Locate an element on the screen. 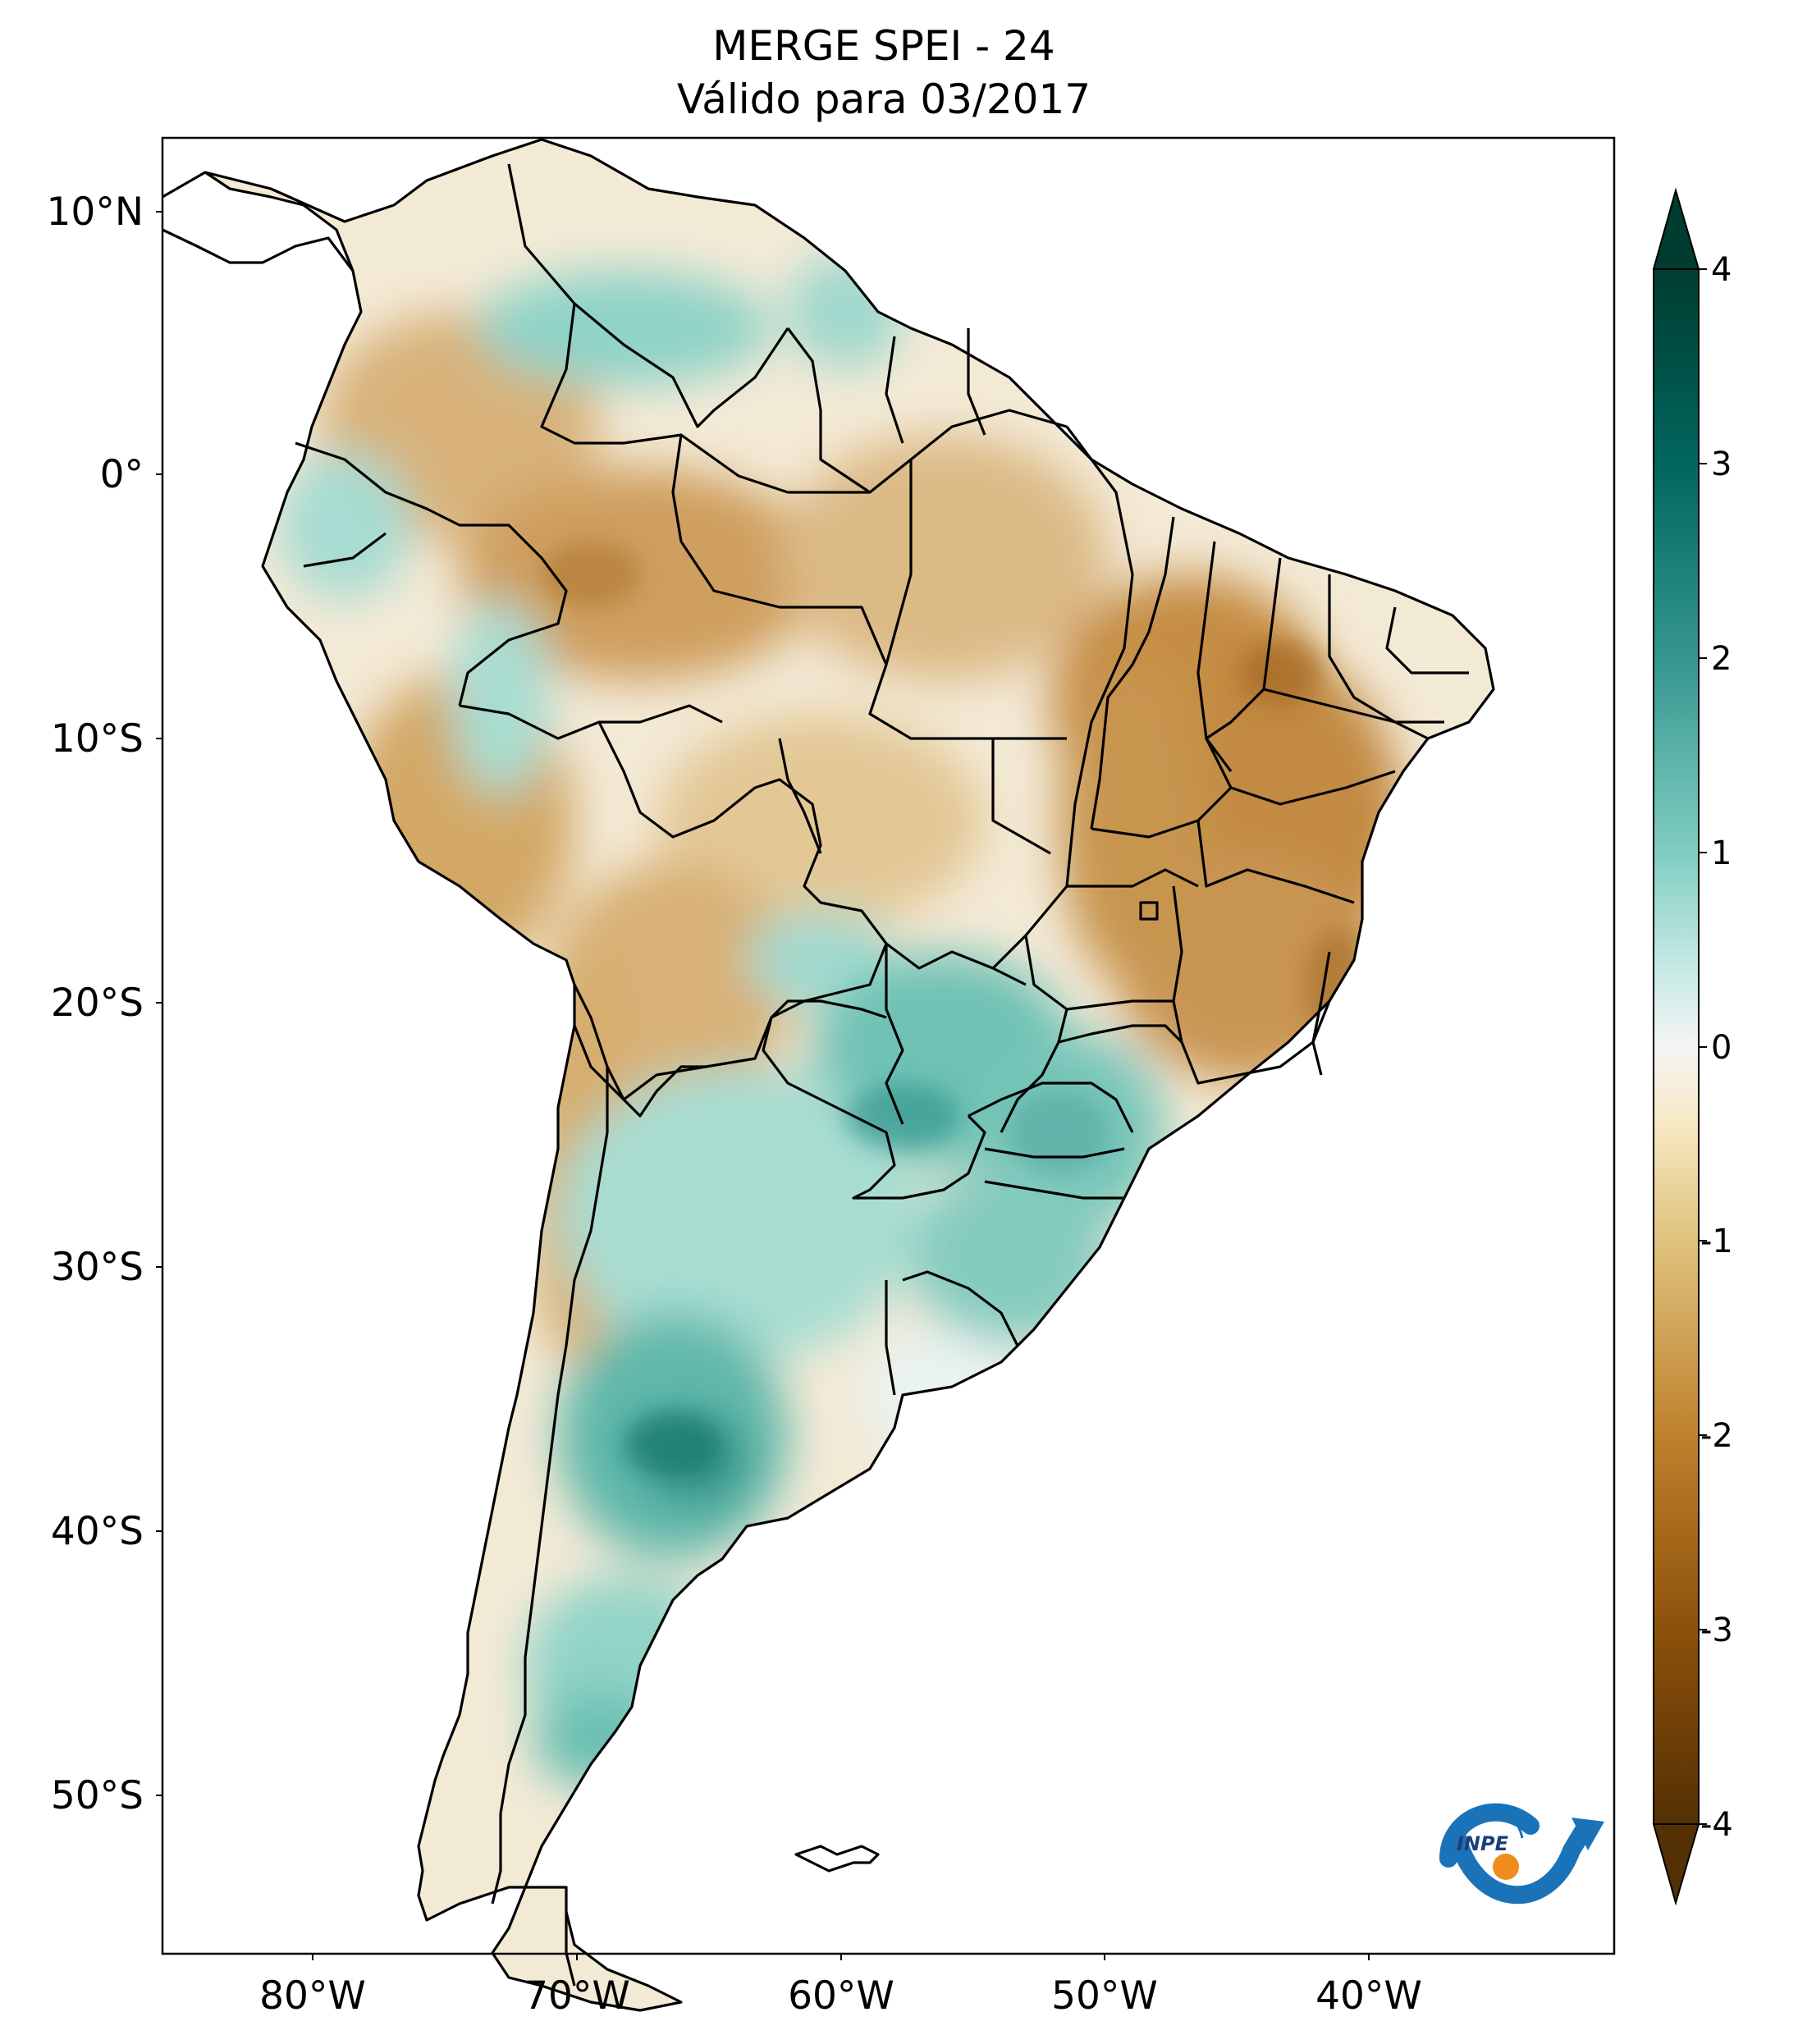 This screenshot has width=1798, height=2044. colorbar: 4 3 2 1 0 -1 -2 -3 -4 is located at coordinates (1692, 1046).